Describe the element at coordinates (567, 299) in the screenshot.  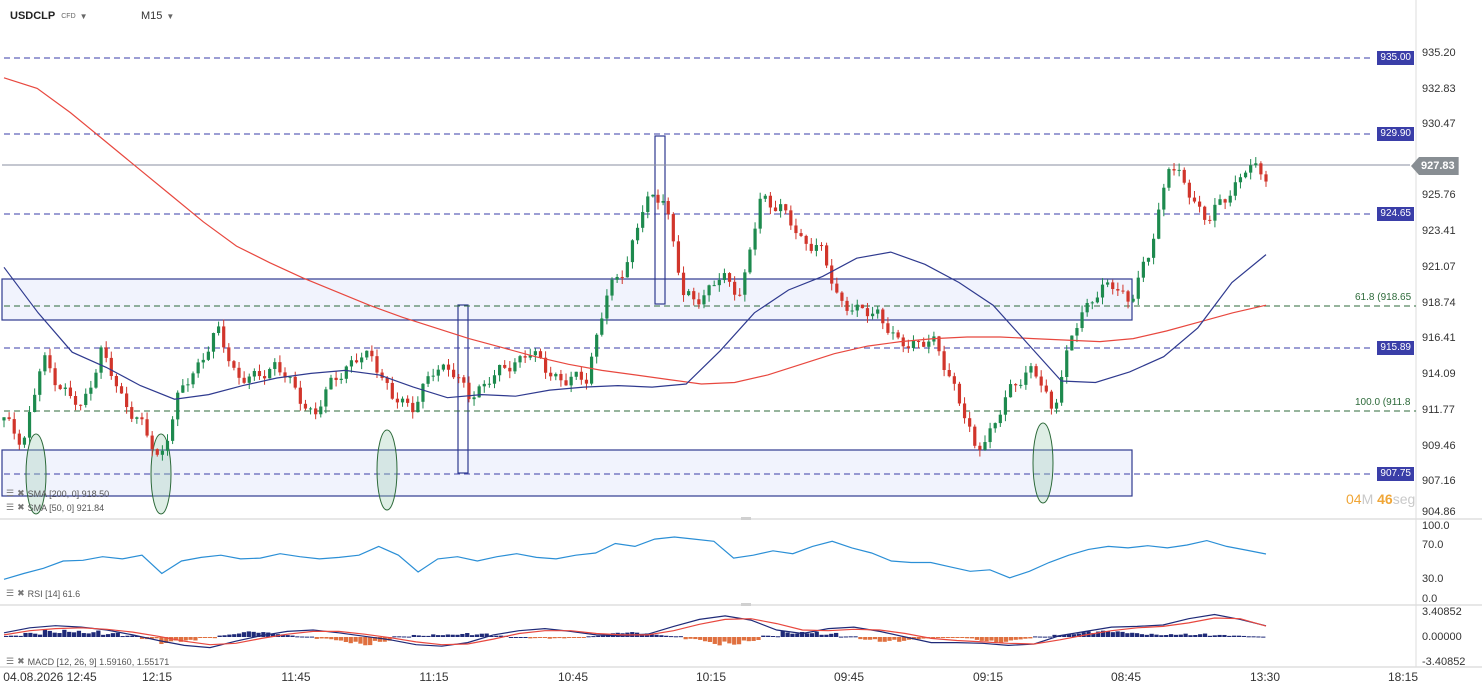
I see `supply-zone` at that location.